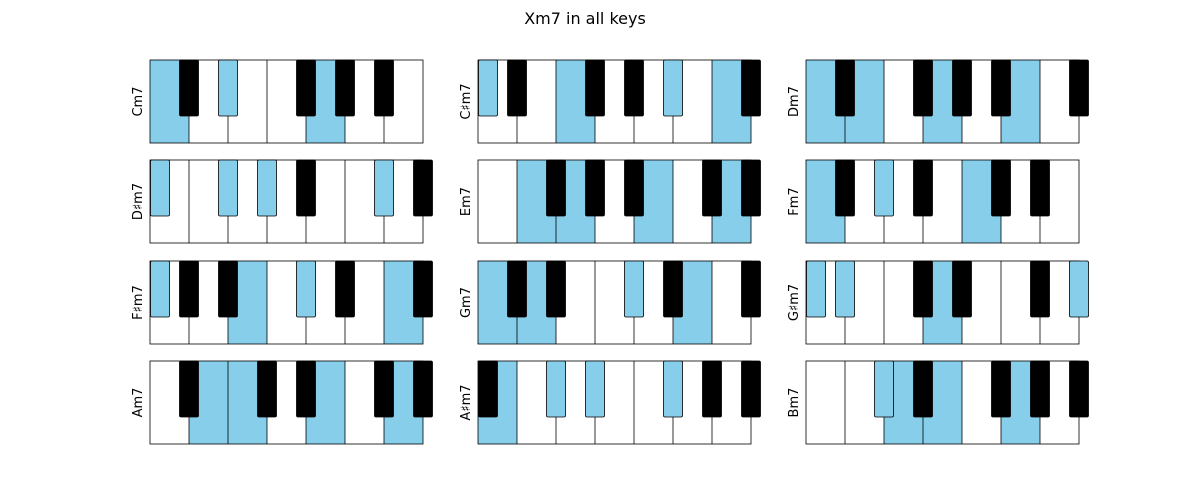  What do you see at coordinates (282, 402) in the screenshot?
I see `keyboard-panel: Am7` at bounding box center [282, 402].